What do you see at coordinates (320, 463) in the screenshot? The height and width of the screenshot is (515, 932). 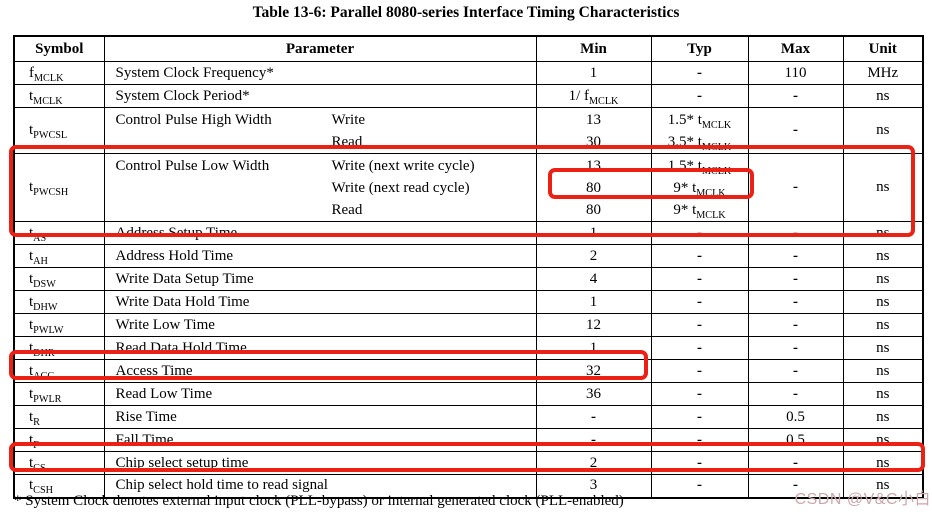 I see `parameter-cell: Chip select setup time` at bounding box center [320, 463].